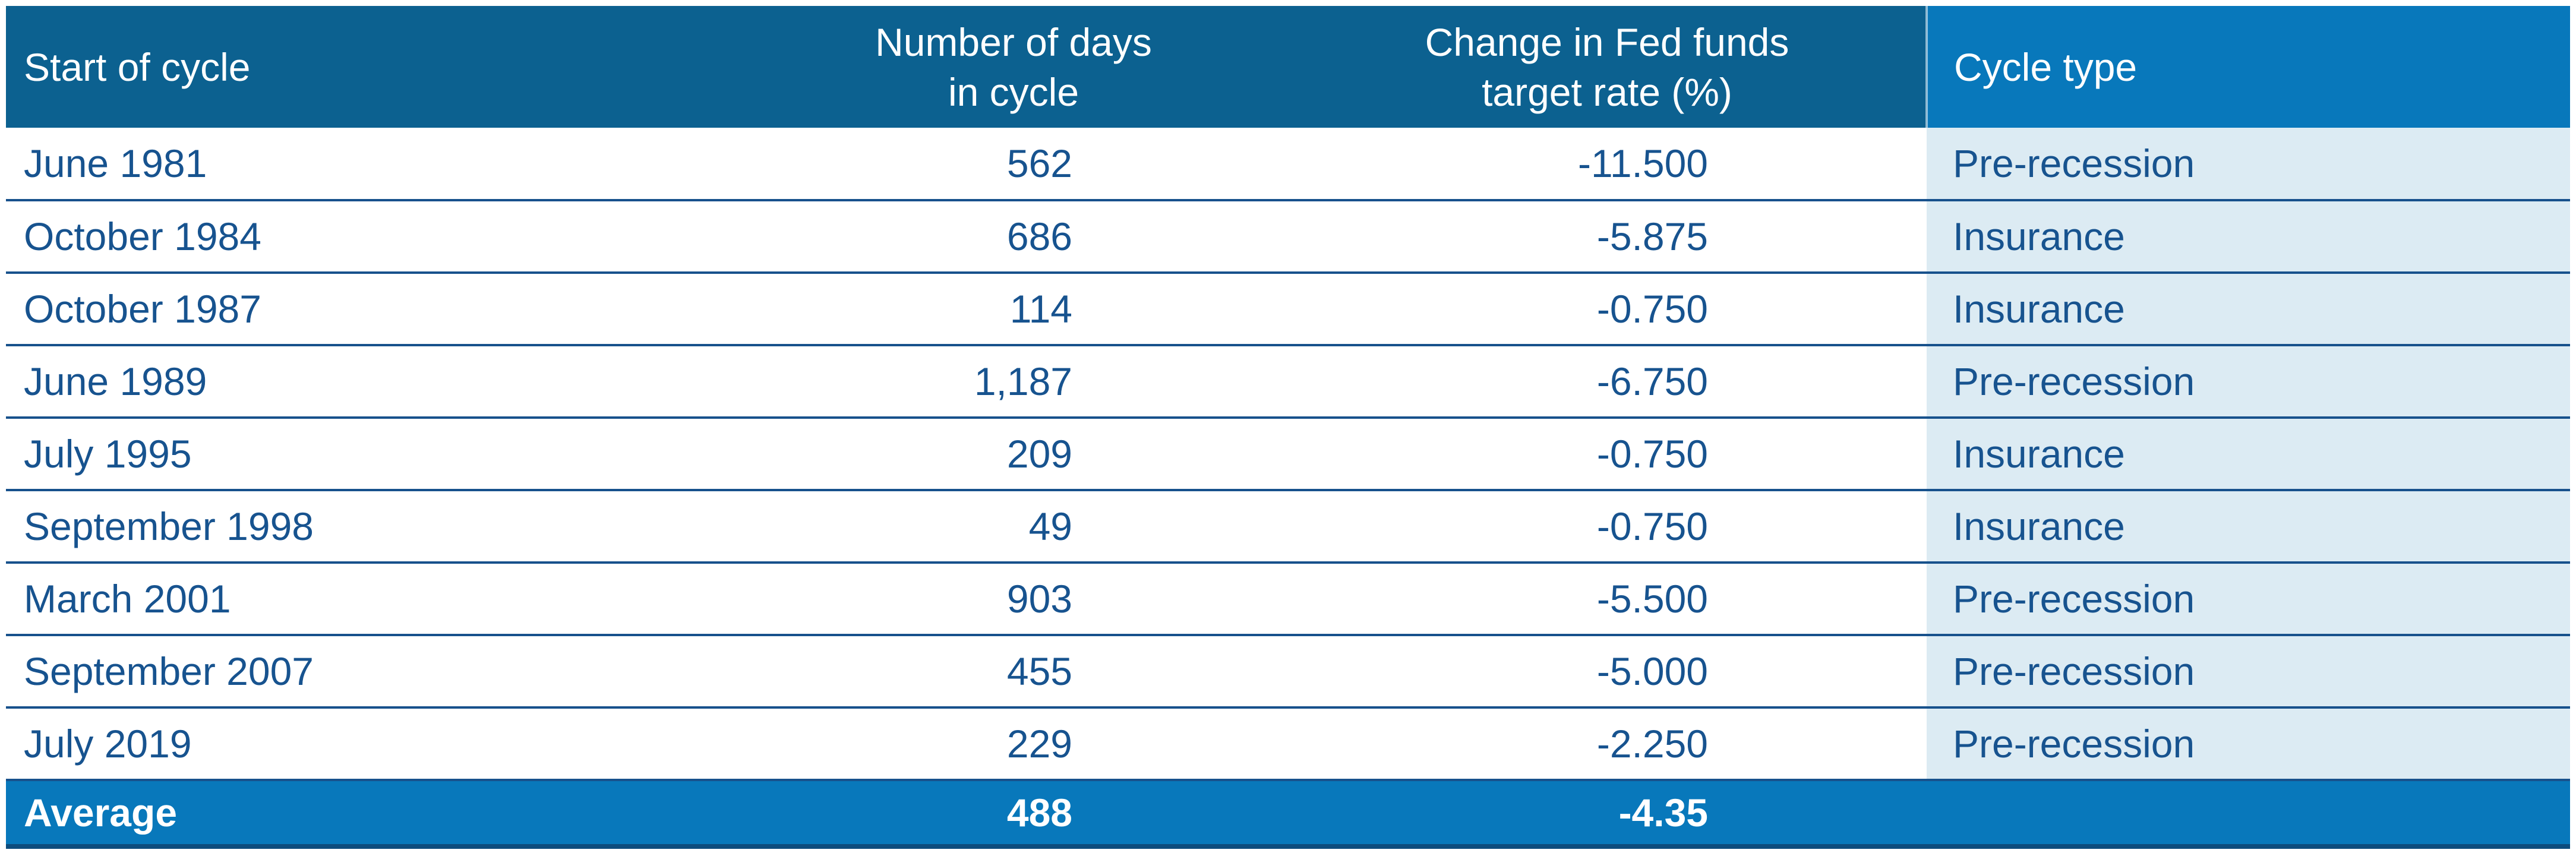 This screenshot has height=853, width=2576. Describe the element at coordinates (372, 67) in the screenshot. I see `header-start-of-cycle: Start of cycle` at that location.